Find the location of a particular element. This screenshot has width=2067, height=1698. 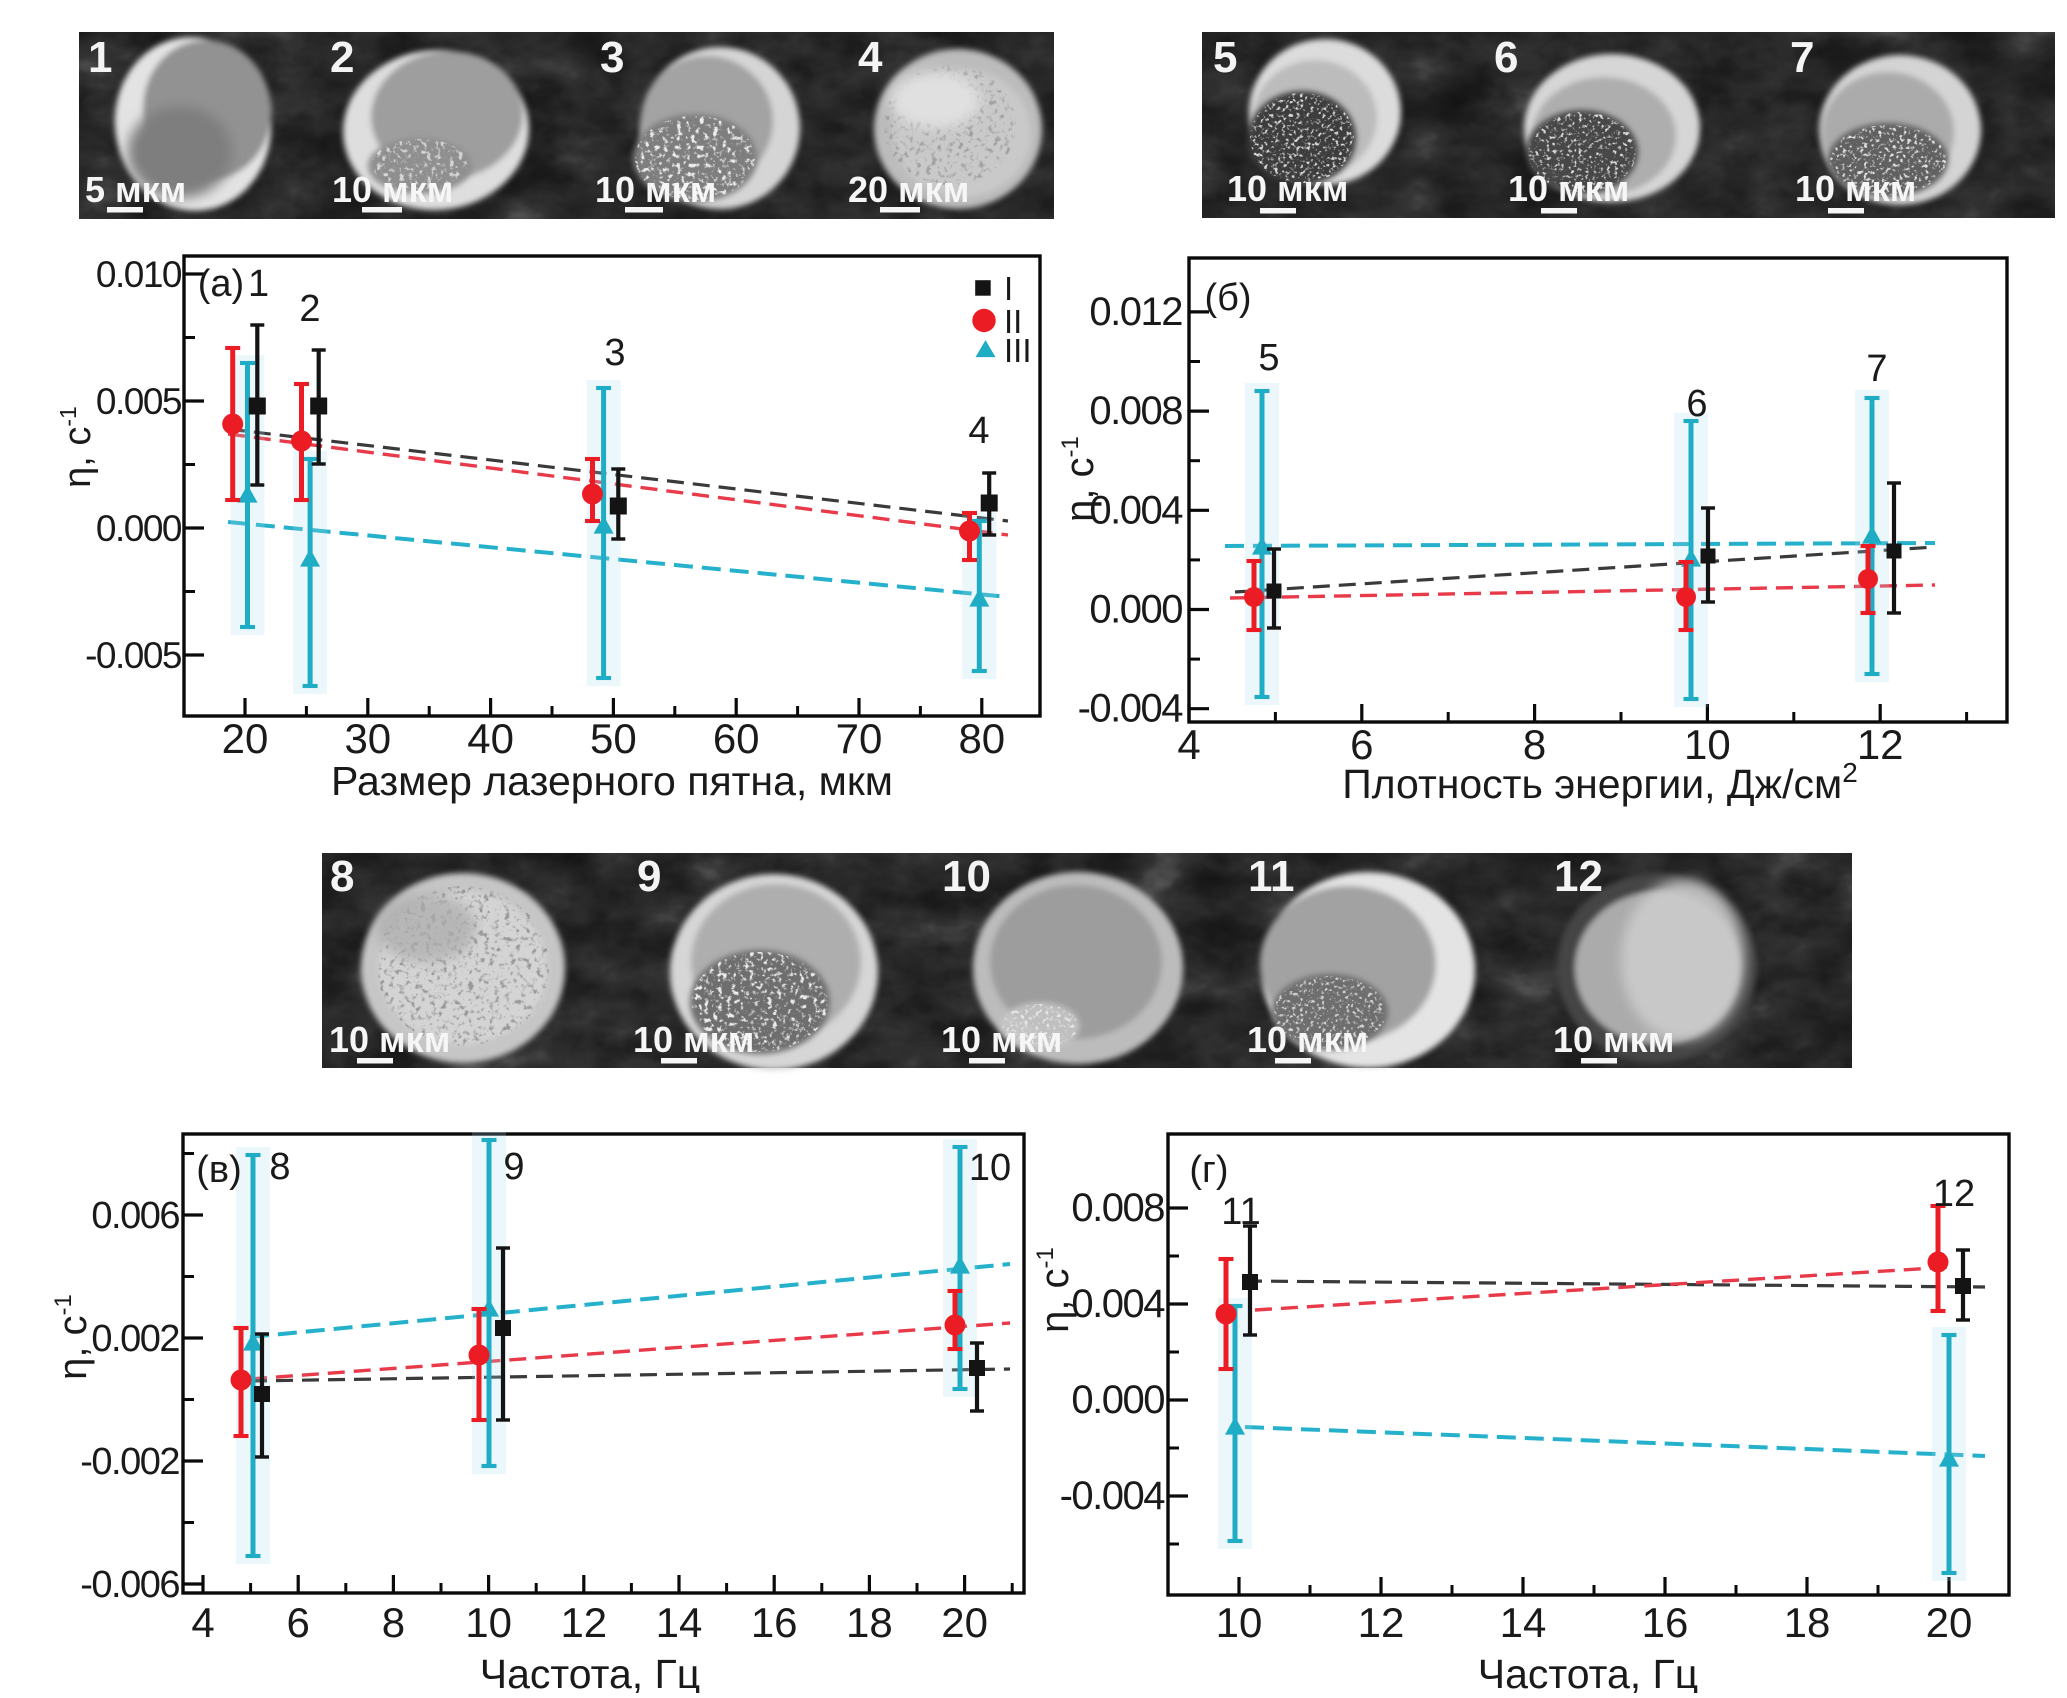

svg-text: 40 is located at coordinates (490, 738).